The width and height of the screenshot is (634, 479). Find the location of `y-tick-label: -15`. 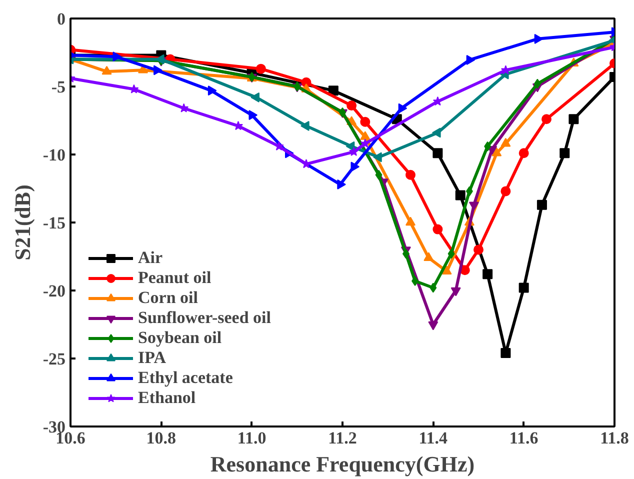

y-tick-label: -15 is located at coordinates (54, 223).